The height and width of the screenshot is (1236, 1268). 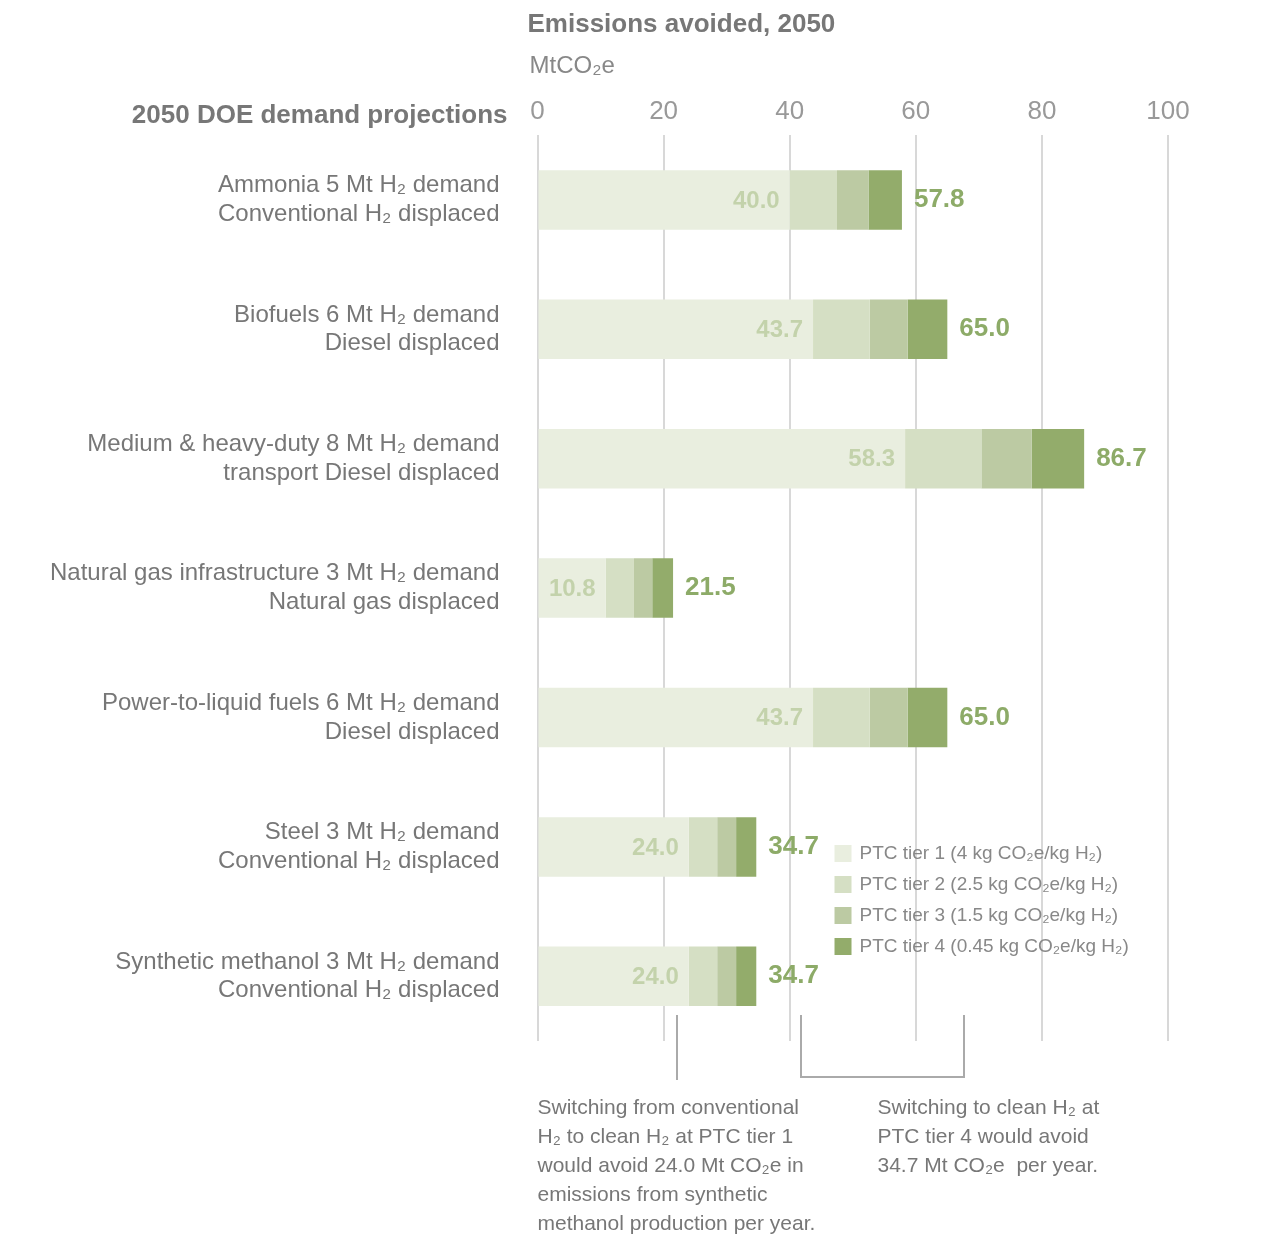 What do you see at coordinates (989, 884) in the screenshot?
I see `legend-label: PTC tier 2 (2.5 kg CO₂e/kg H₂)` at bounding box center [989, 884].